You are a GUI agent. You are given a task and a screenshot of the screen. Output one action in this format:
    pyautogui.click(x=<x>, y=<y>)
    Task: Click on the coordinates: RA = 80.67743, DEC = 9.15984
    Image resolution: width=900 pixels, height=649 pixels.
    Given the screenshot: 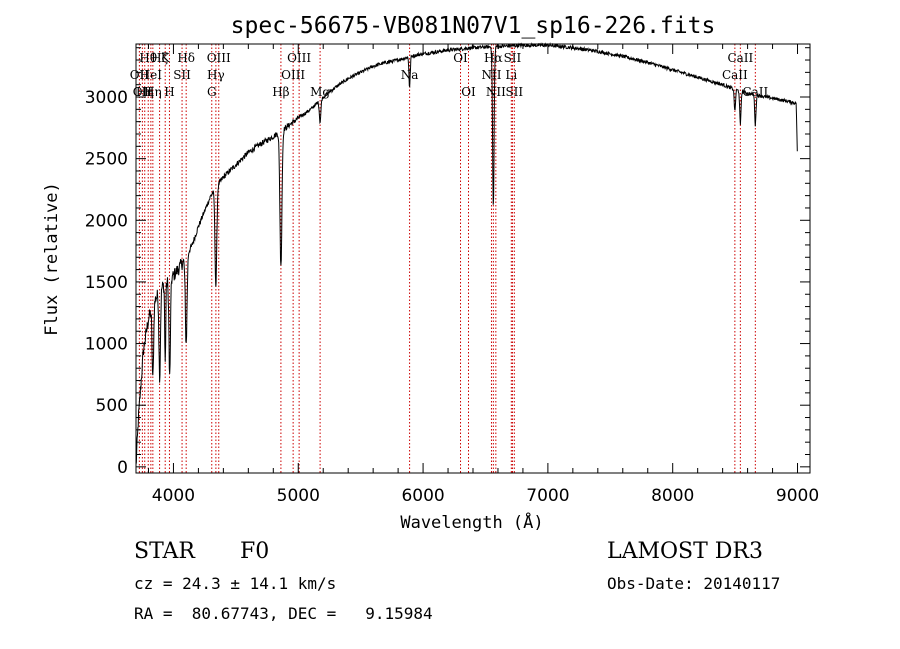 What is the action you would take?
    pyautogui.click(x=283, y=613)
    